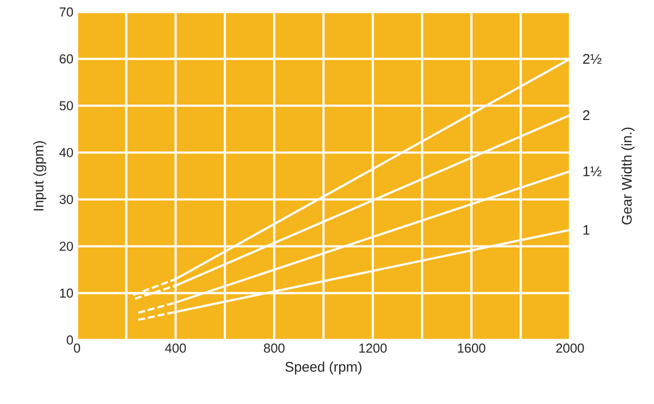 The width and height of the screenshot is (654, 404). What do you see at coordinates (69, 340) in the screenshot?
I see `y-tick-label: 0` at bounding box center [69, 340].